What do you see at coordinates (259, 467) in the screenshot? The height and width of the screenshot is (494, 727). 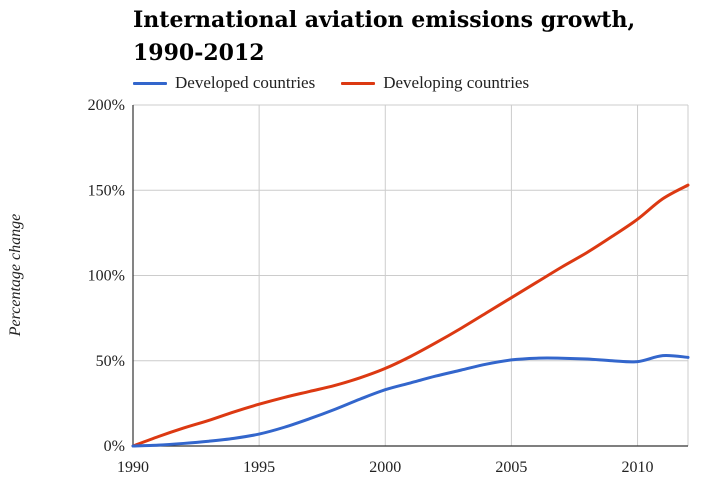 I see `x-tick-label: 1995` at bounding box center [259, 467].